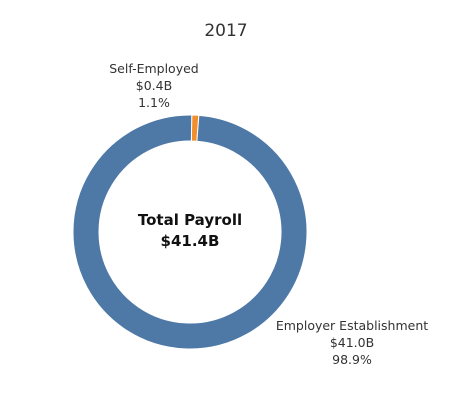 This screenshot has width=471, height=410. I want to click on slice-label-percent: 1.1%, so click(154, 102).